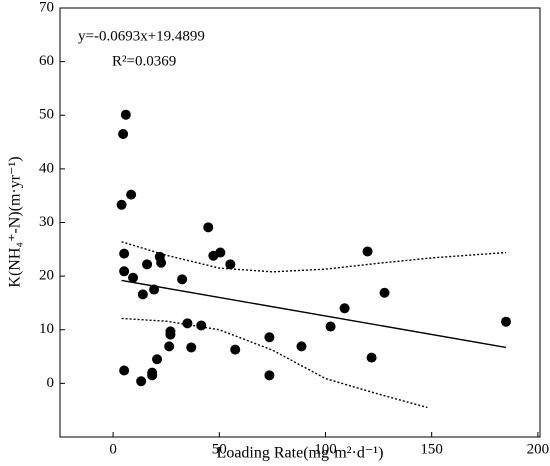  I want to click on annotation: R²=0.0369, so click(144, 61).